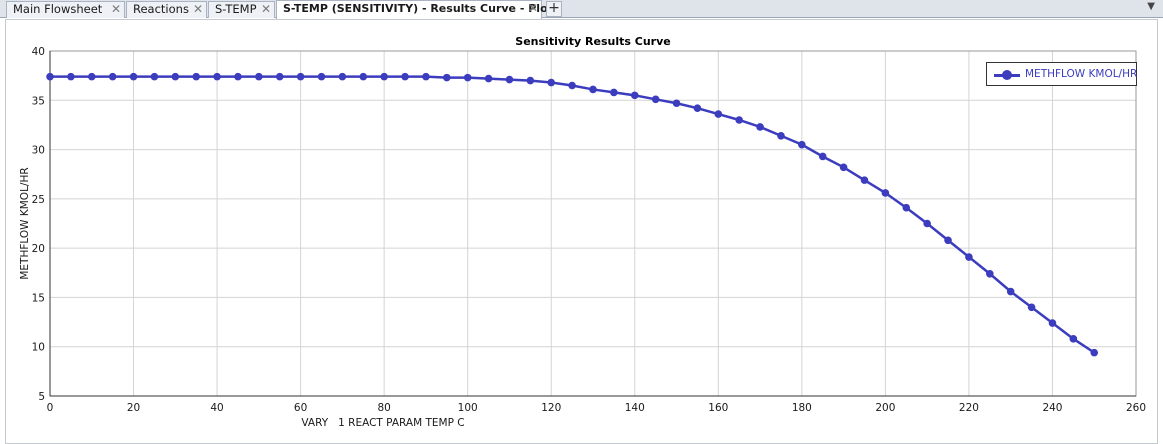  Describe the element at coordinates (468, 408) in the screenshot. I see `x-tick-label: 100` at that location.